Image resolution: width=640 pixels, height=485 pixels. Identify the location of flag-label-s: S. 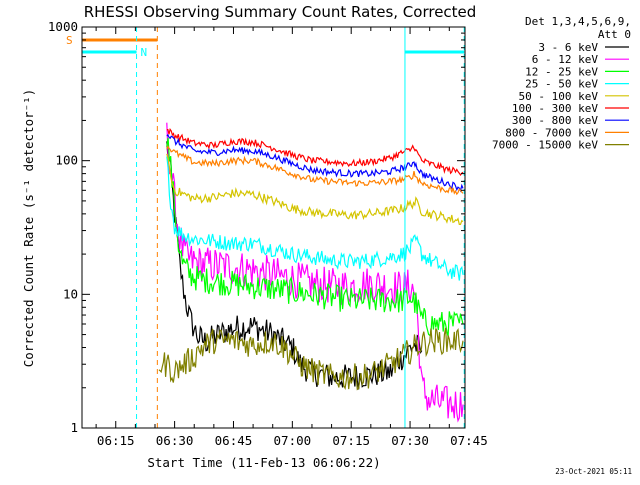
(69, 40).